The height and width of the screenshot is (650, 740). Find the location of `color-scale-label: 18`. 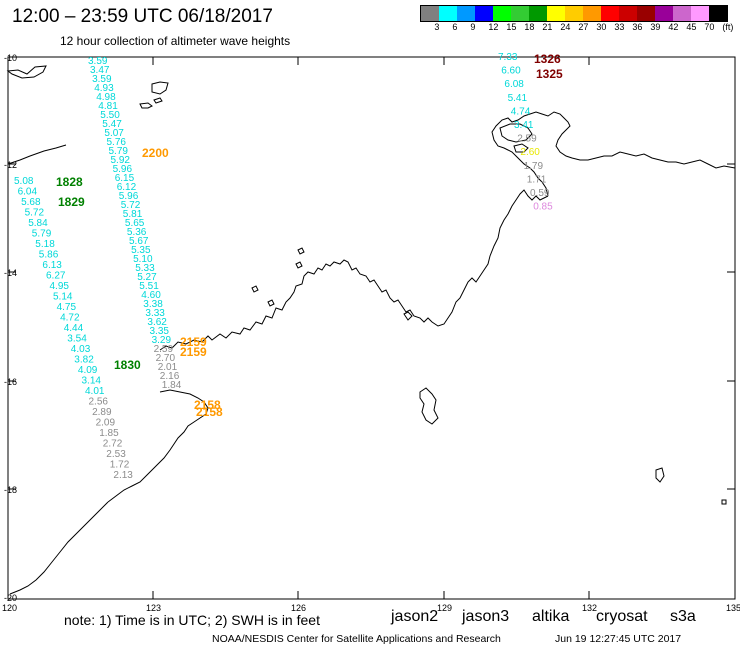

color-scale-label: 18 is located at coordinates (529, 27).